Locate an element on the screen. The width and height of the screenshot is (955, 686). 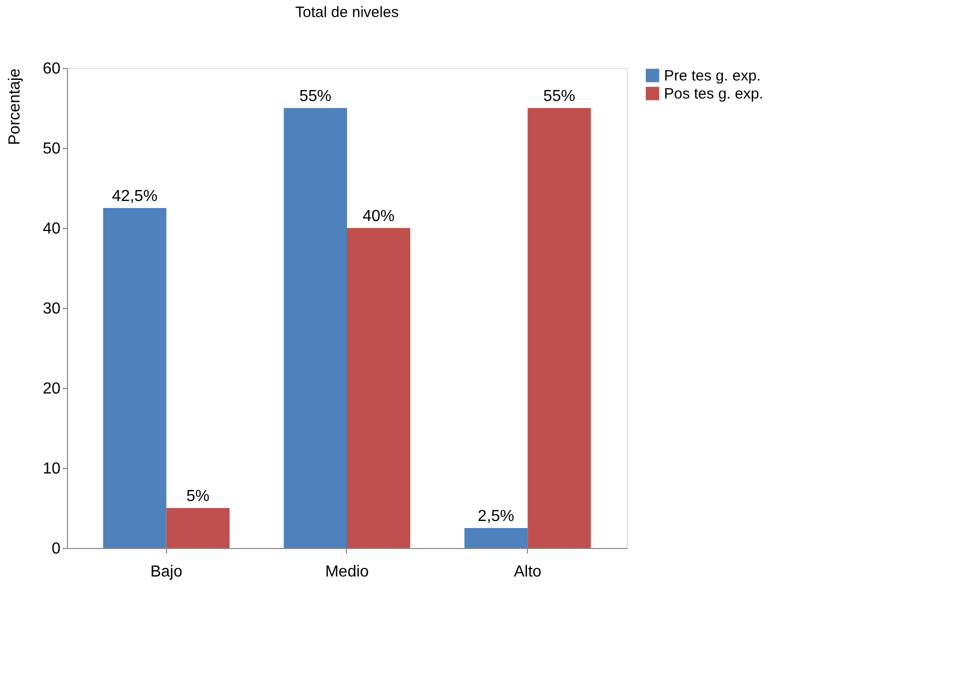
y-tick-label: 60 is located at coordinates (51, 69).